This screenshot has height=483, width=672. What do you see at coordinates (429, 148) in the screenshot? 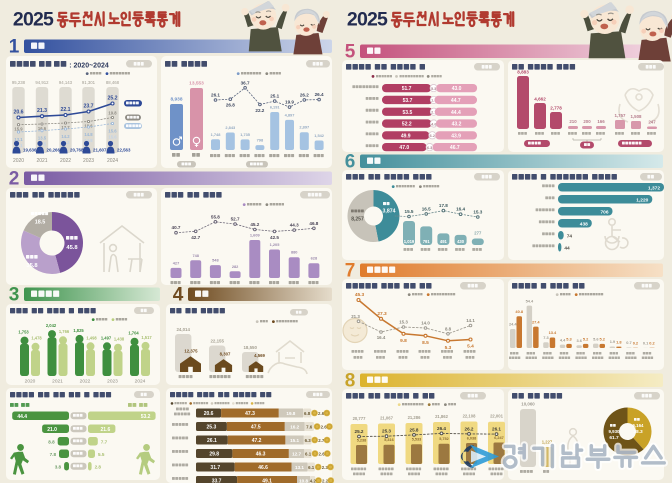
I see `svg-text: 6.3` at bounding box center [429, 148].